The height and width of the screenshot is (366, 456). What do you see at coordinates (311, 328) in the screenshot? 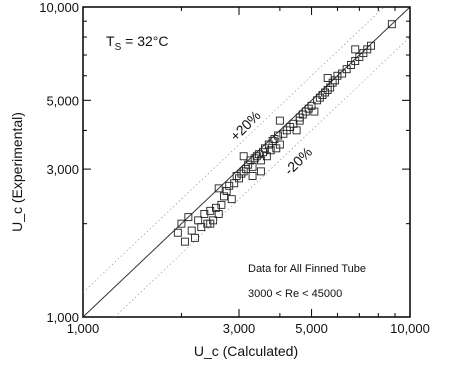
I see `x-tick-label: 5,000` at bounding box center [311, 328].